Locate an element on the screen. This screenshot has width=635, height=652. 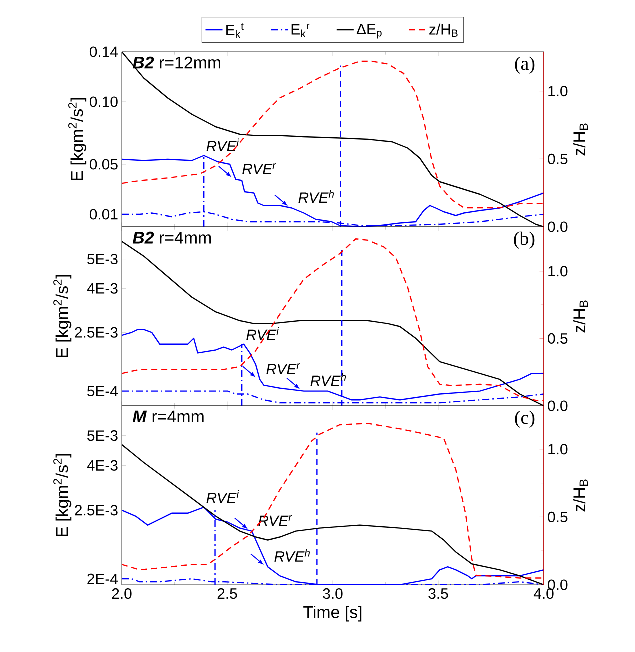
y-tick-label: 0.14 is located at coordinates (104, 52).